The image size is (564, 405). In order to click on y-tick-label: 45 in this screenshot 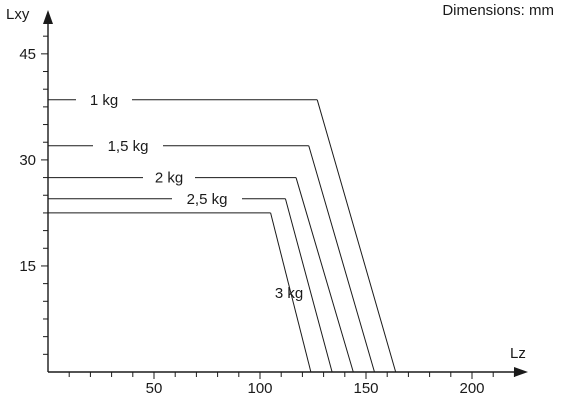, I will do `click(27, 54)`.